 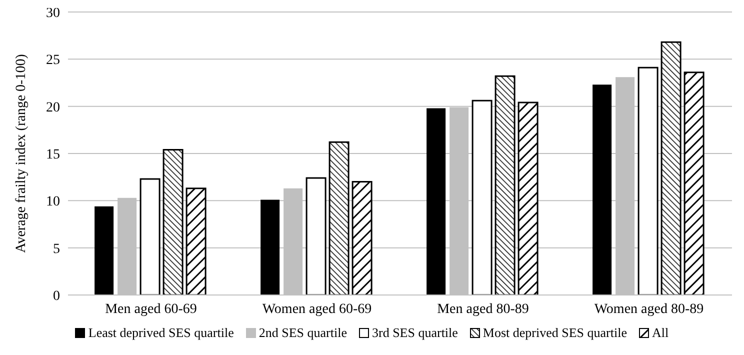 I want to click on legend-label: Least deprived SES quartile, so click(x=161, y=333).